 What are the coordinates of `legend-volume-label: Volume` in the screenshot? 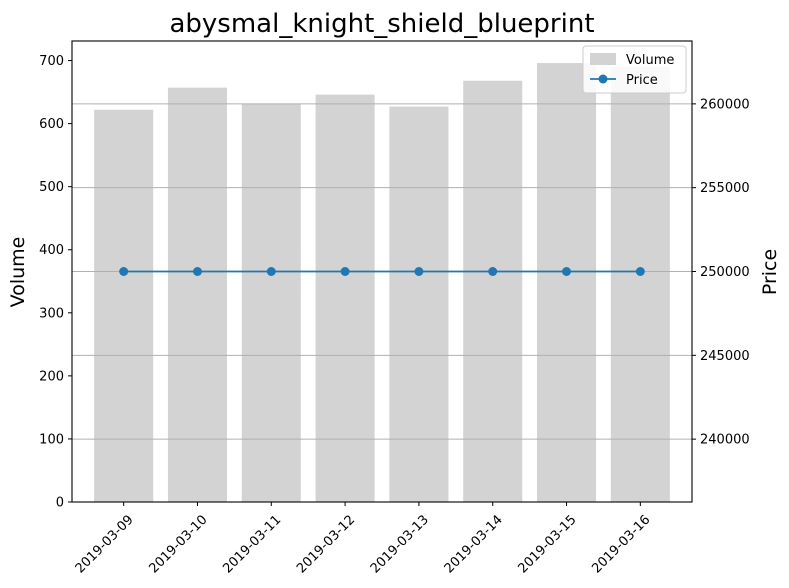 It's located at (650, 60).